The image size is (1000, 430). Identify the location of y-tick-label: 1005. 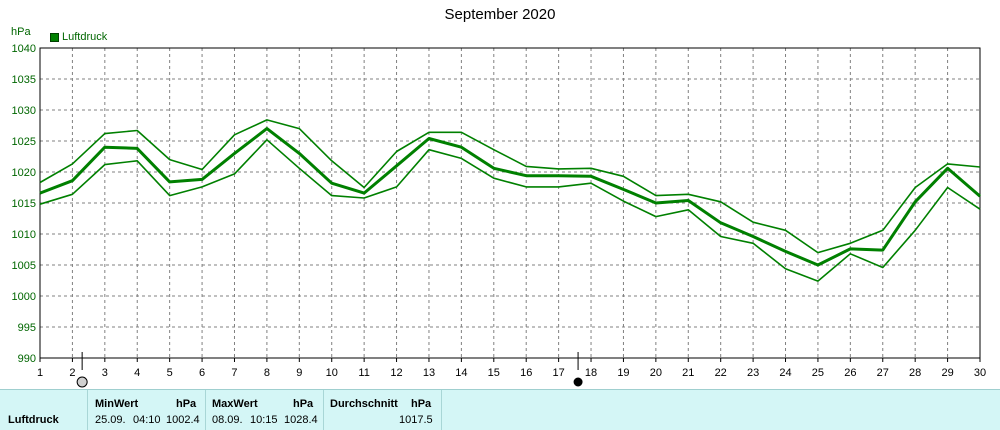
(24, 266).